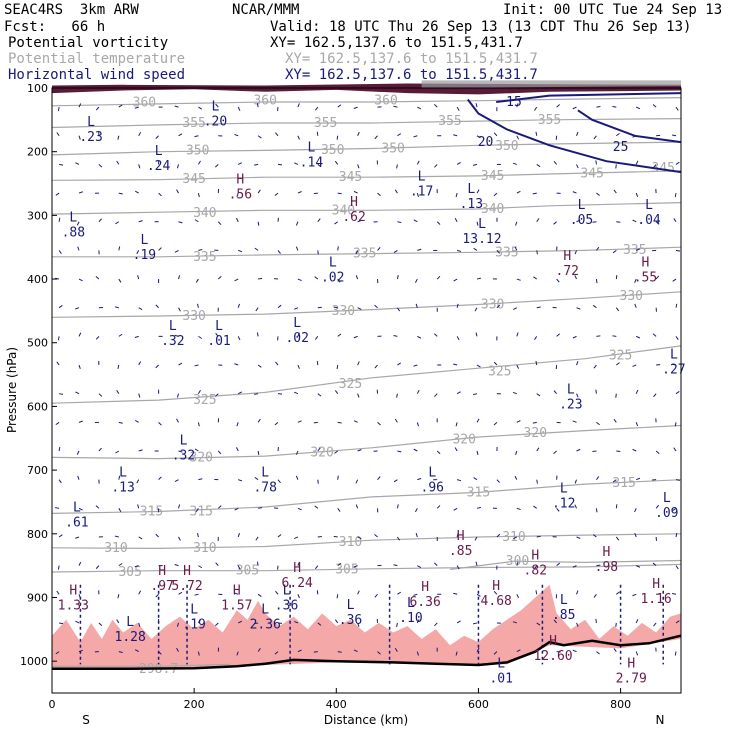  Describe the element at coordinates (97, 59) in the screenshot. I see `legend-theta-name: Potential temperature` at that location.